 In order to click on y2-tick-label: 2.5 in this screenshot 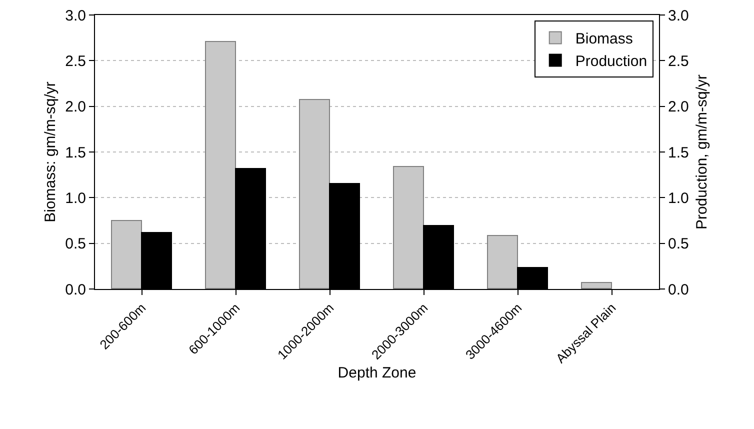, I will do `click(678, 61)`.